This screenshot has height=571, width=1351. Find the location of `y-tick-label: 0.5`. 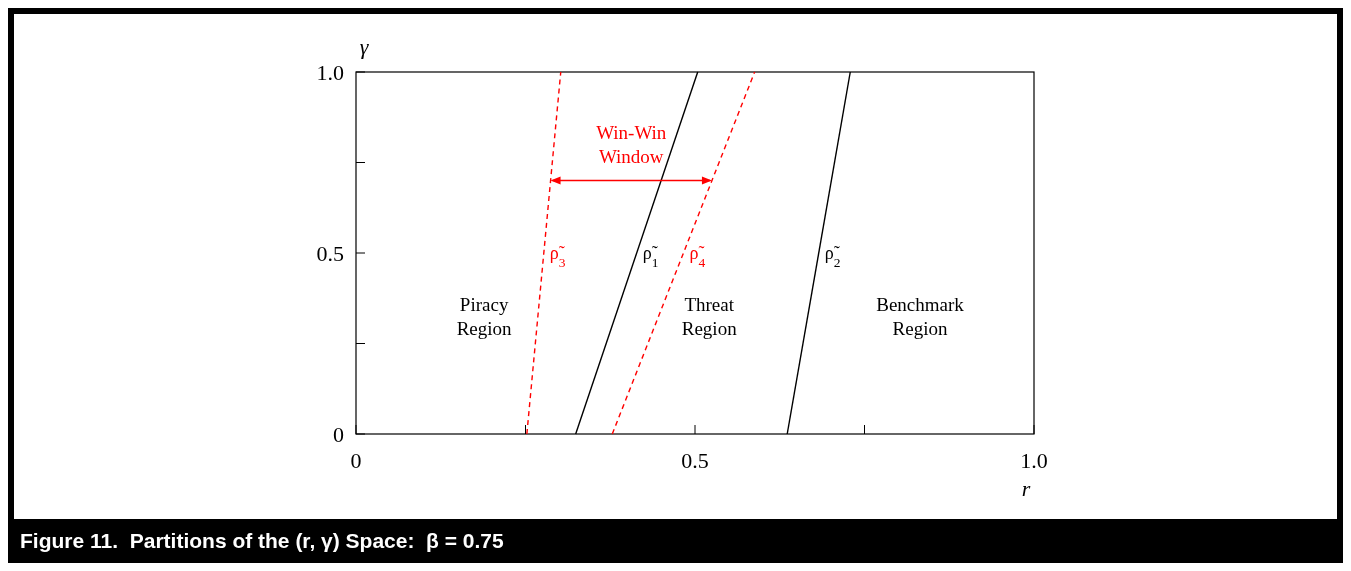

y-tick-label: 0.5 is located at coordinates (330, 253).